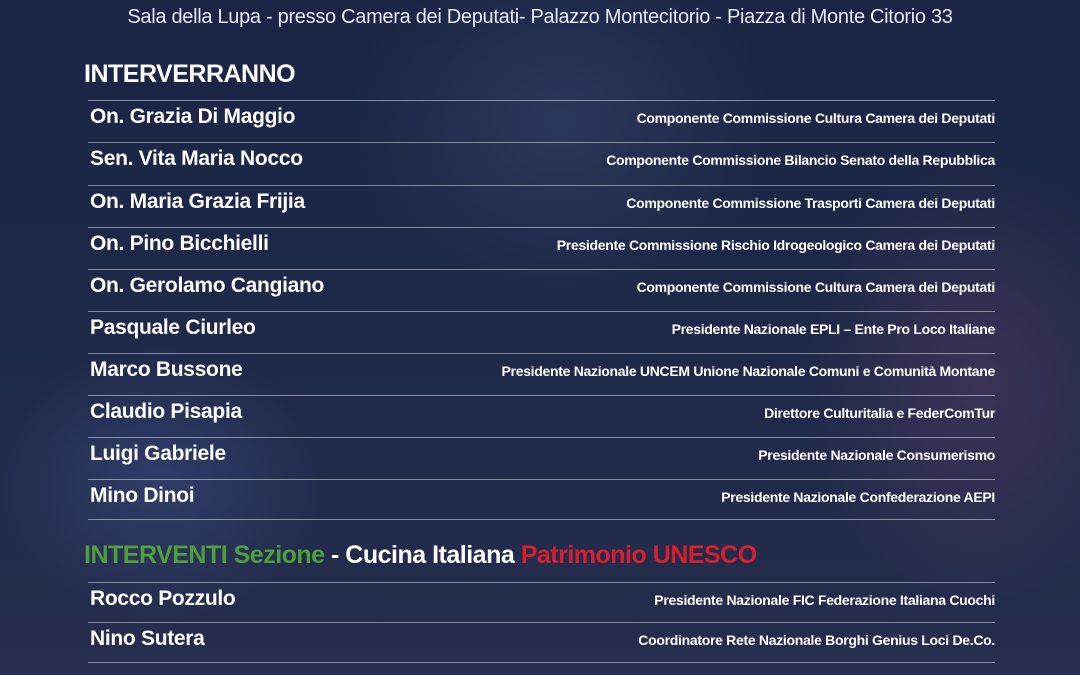 Image resolution: width=1080 pixels, height=675 pixels. I want to click on speaker-name: On. Pino Bicchielli, so click(179, 243).